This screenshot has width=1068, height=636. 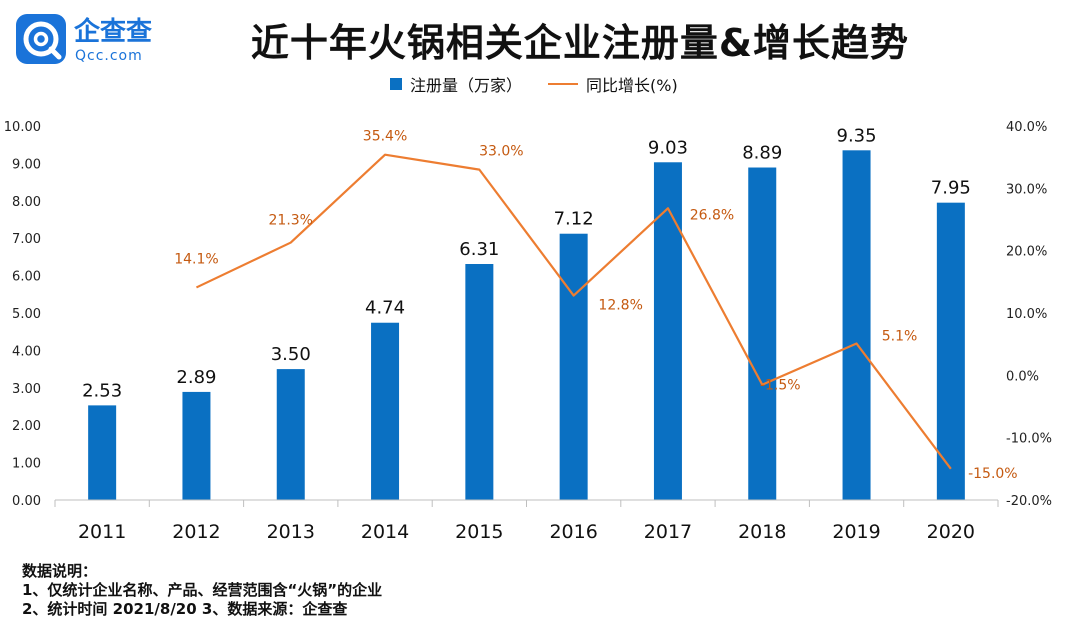 I want to click on x-category-label: 2015, so click(x=479, y=532).